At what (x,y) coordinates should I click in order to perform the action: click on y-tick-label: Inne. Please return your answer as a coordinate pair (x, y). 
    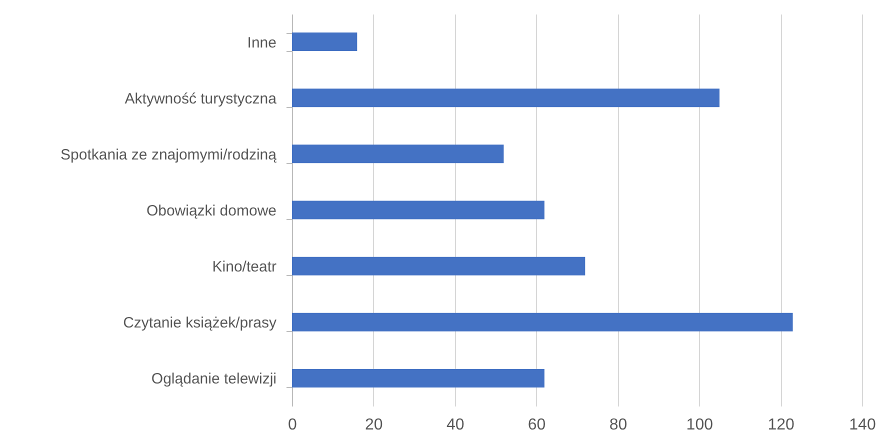
    Looking at the image, I should click on (261, 43).